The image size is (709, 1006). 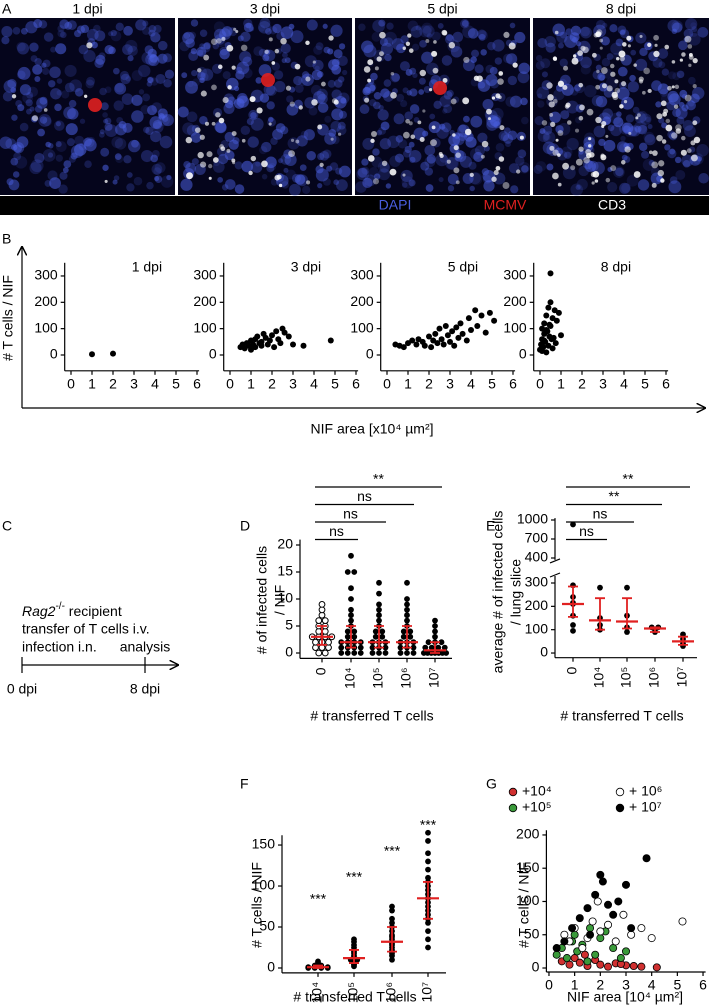 I want to click on significance: **, so click(x=378, y=479).